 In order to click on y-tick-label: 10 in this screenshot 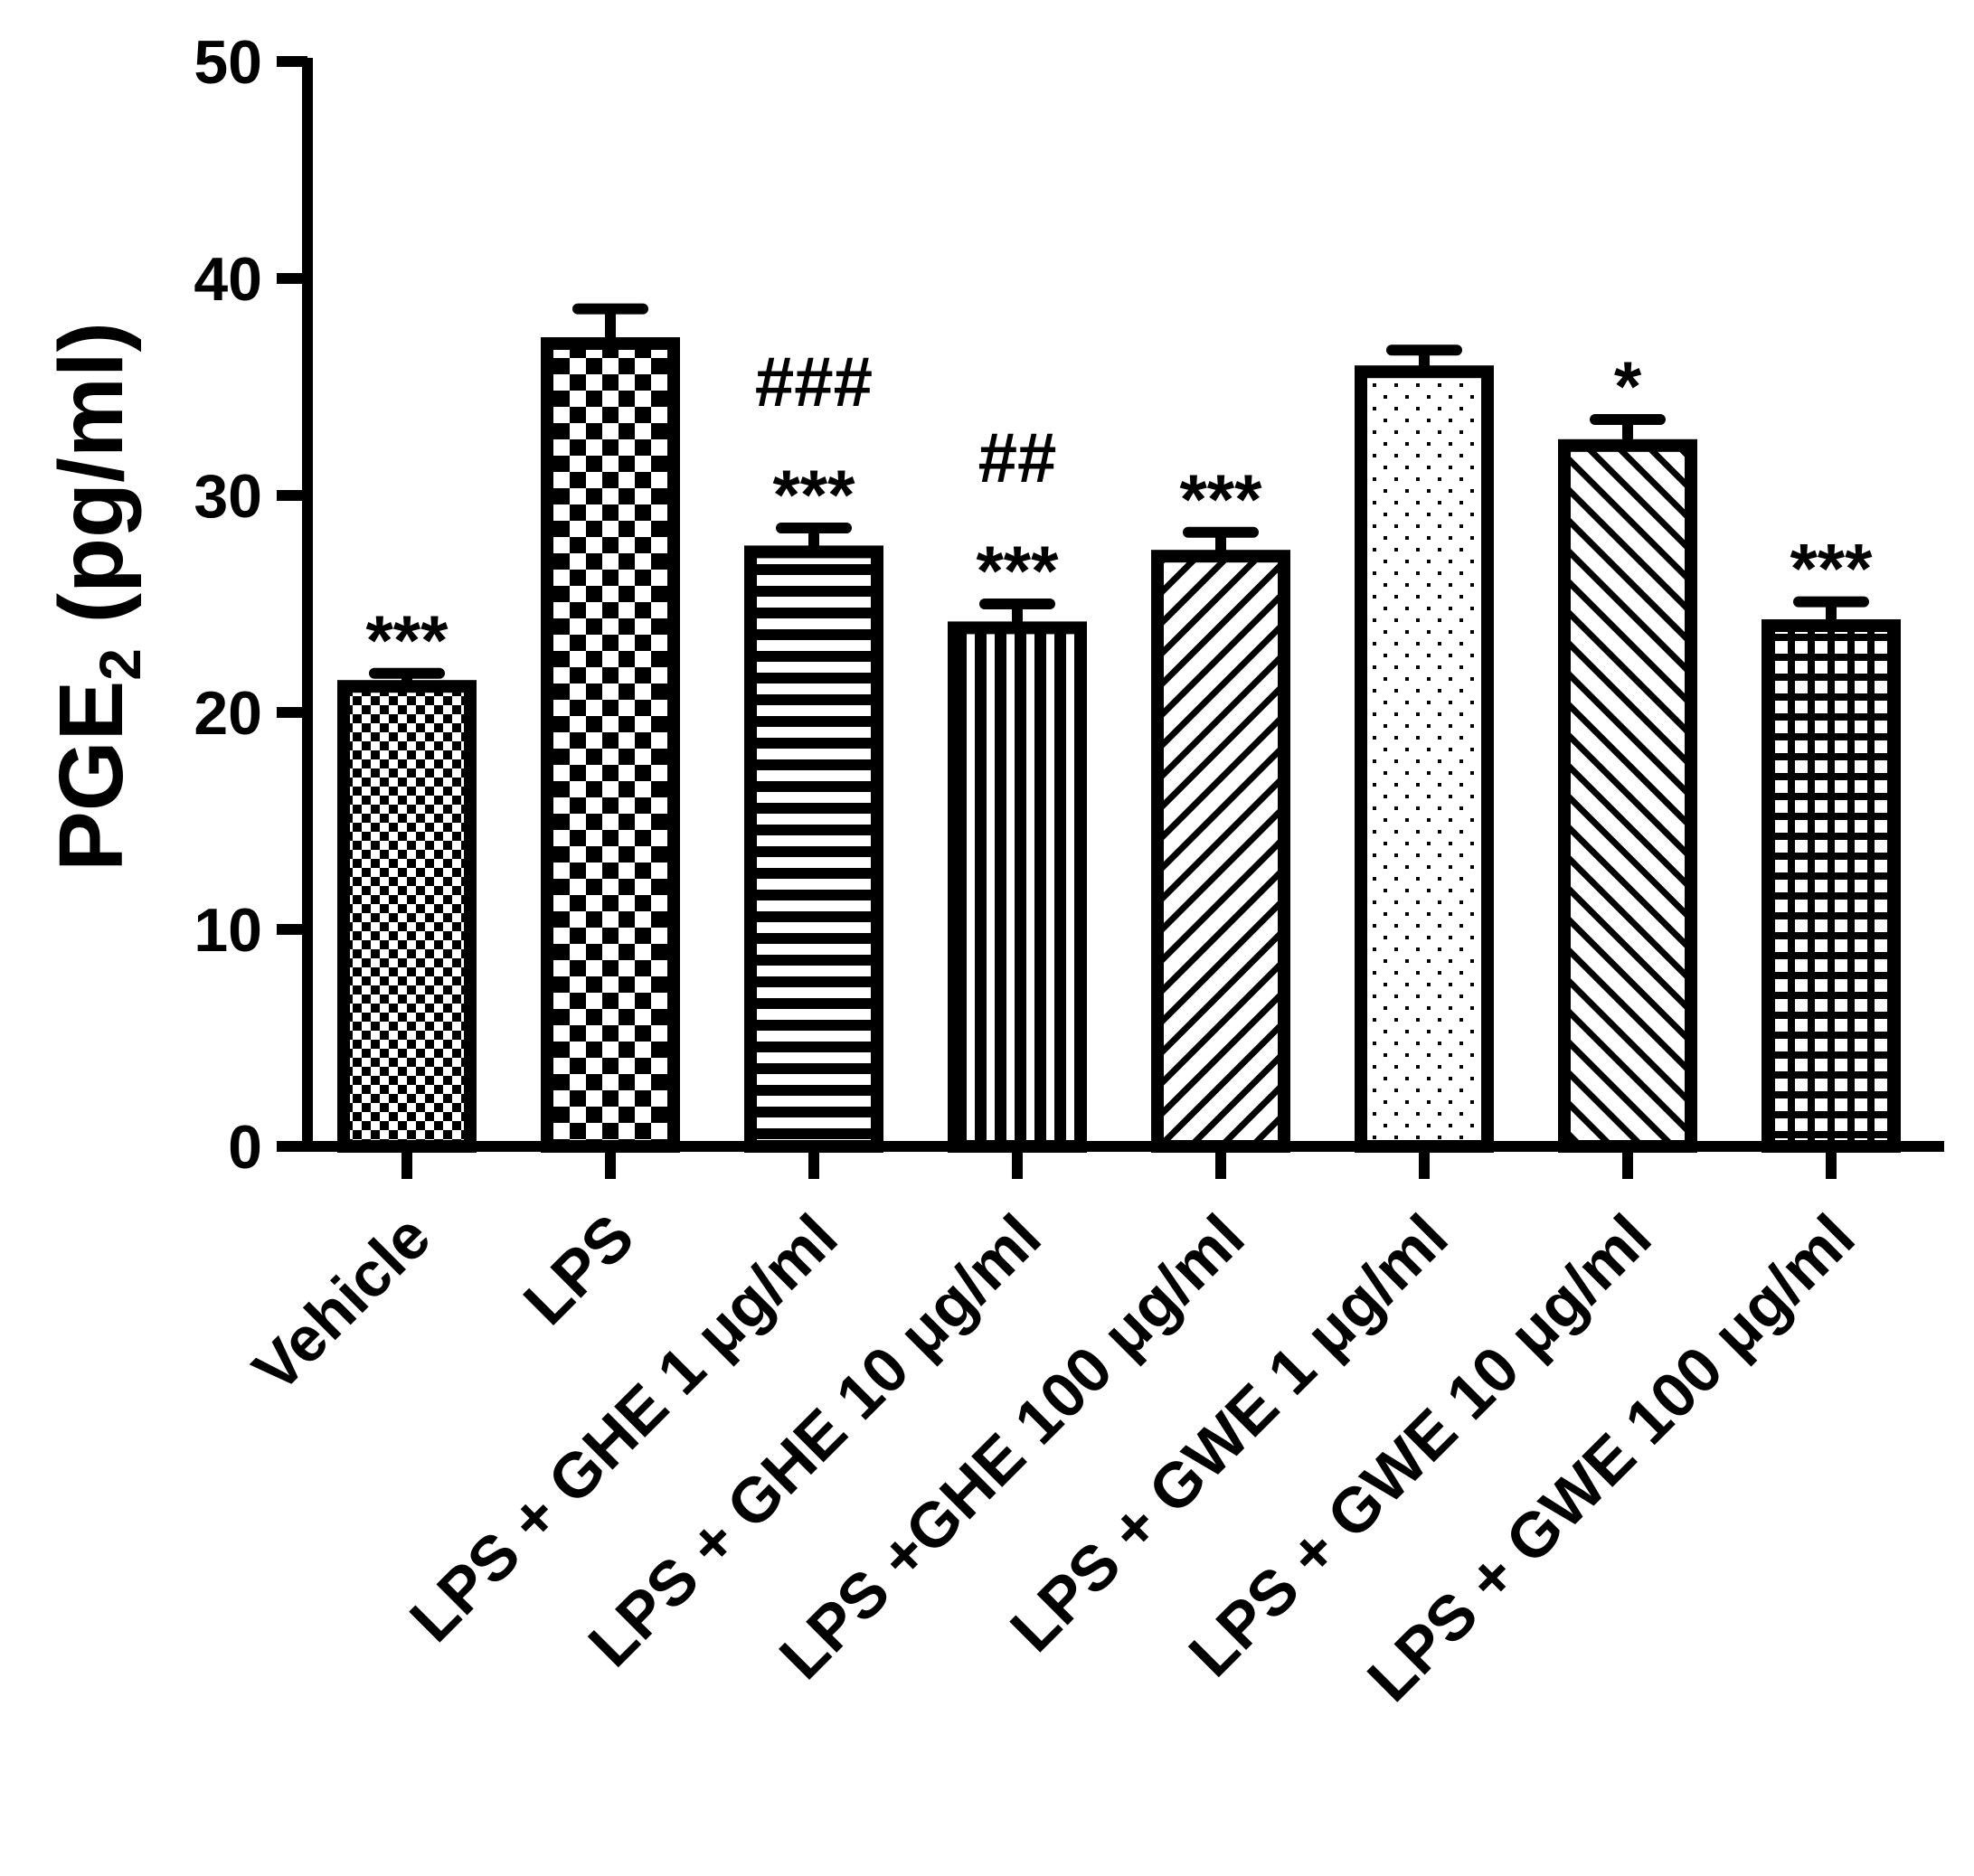, I will do `click(228, 930)`.